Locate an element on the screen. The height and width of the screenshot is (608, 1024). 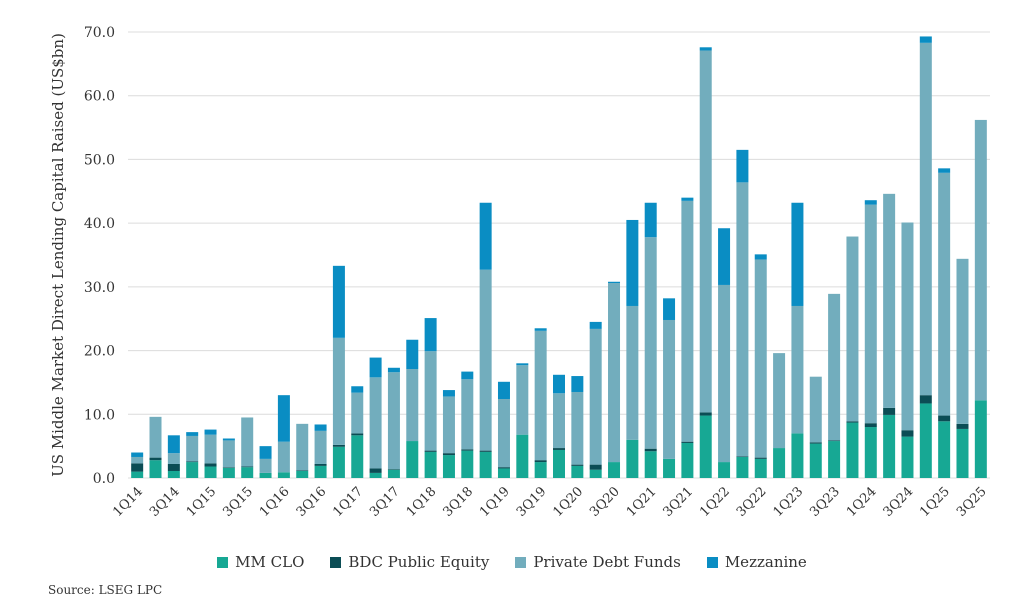
bar-stack-3Q17: 3Q17 is located at coordinates (393, 422).